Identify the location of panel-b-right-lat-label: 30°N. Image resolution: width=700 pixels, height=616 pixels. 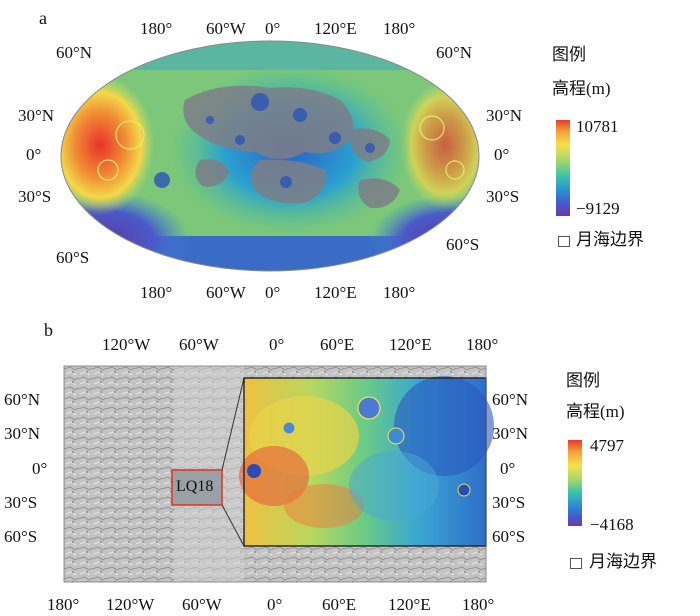
(510, 433).